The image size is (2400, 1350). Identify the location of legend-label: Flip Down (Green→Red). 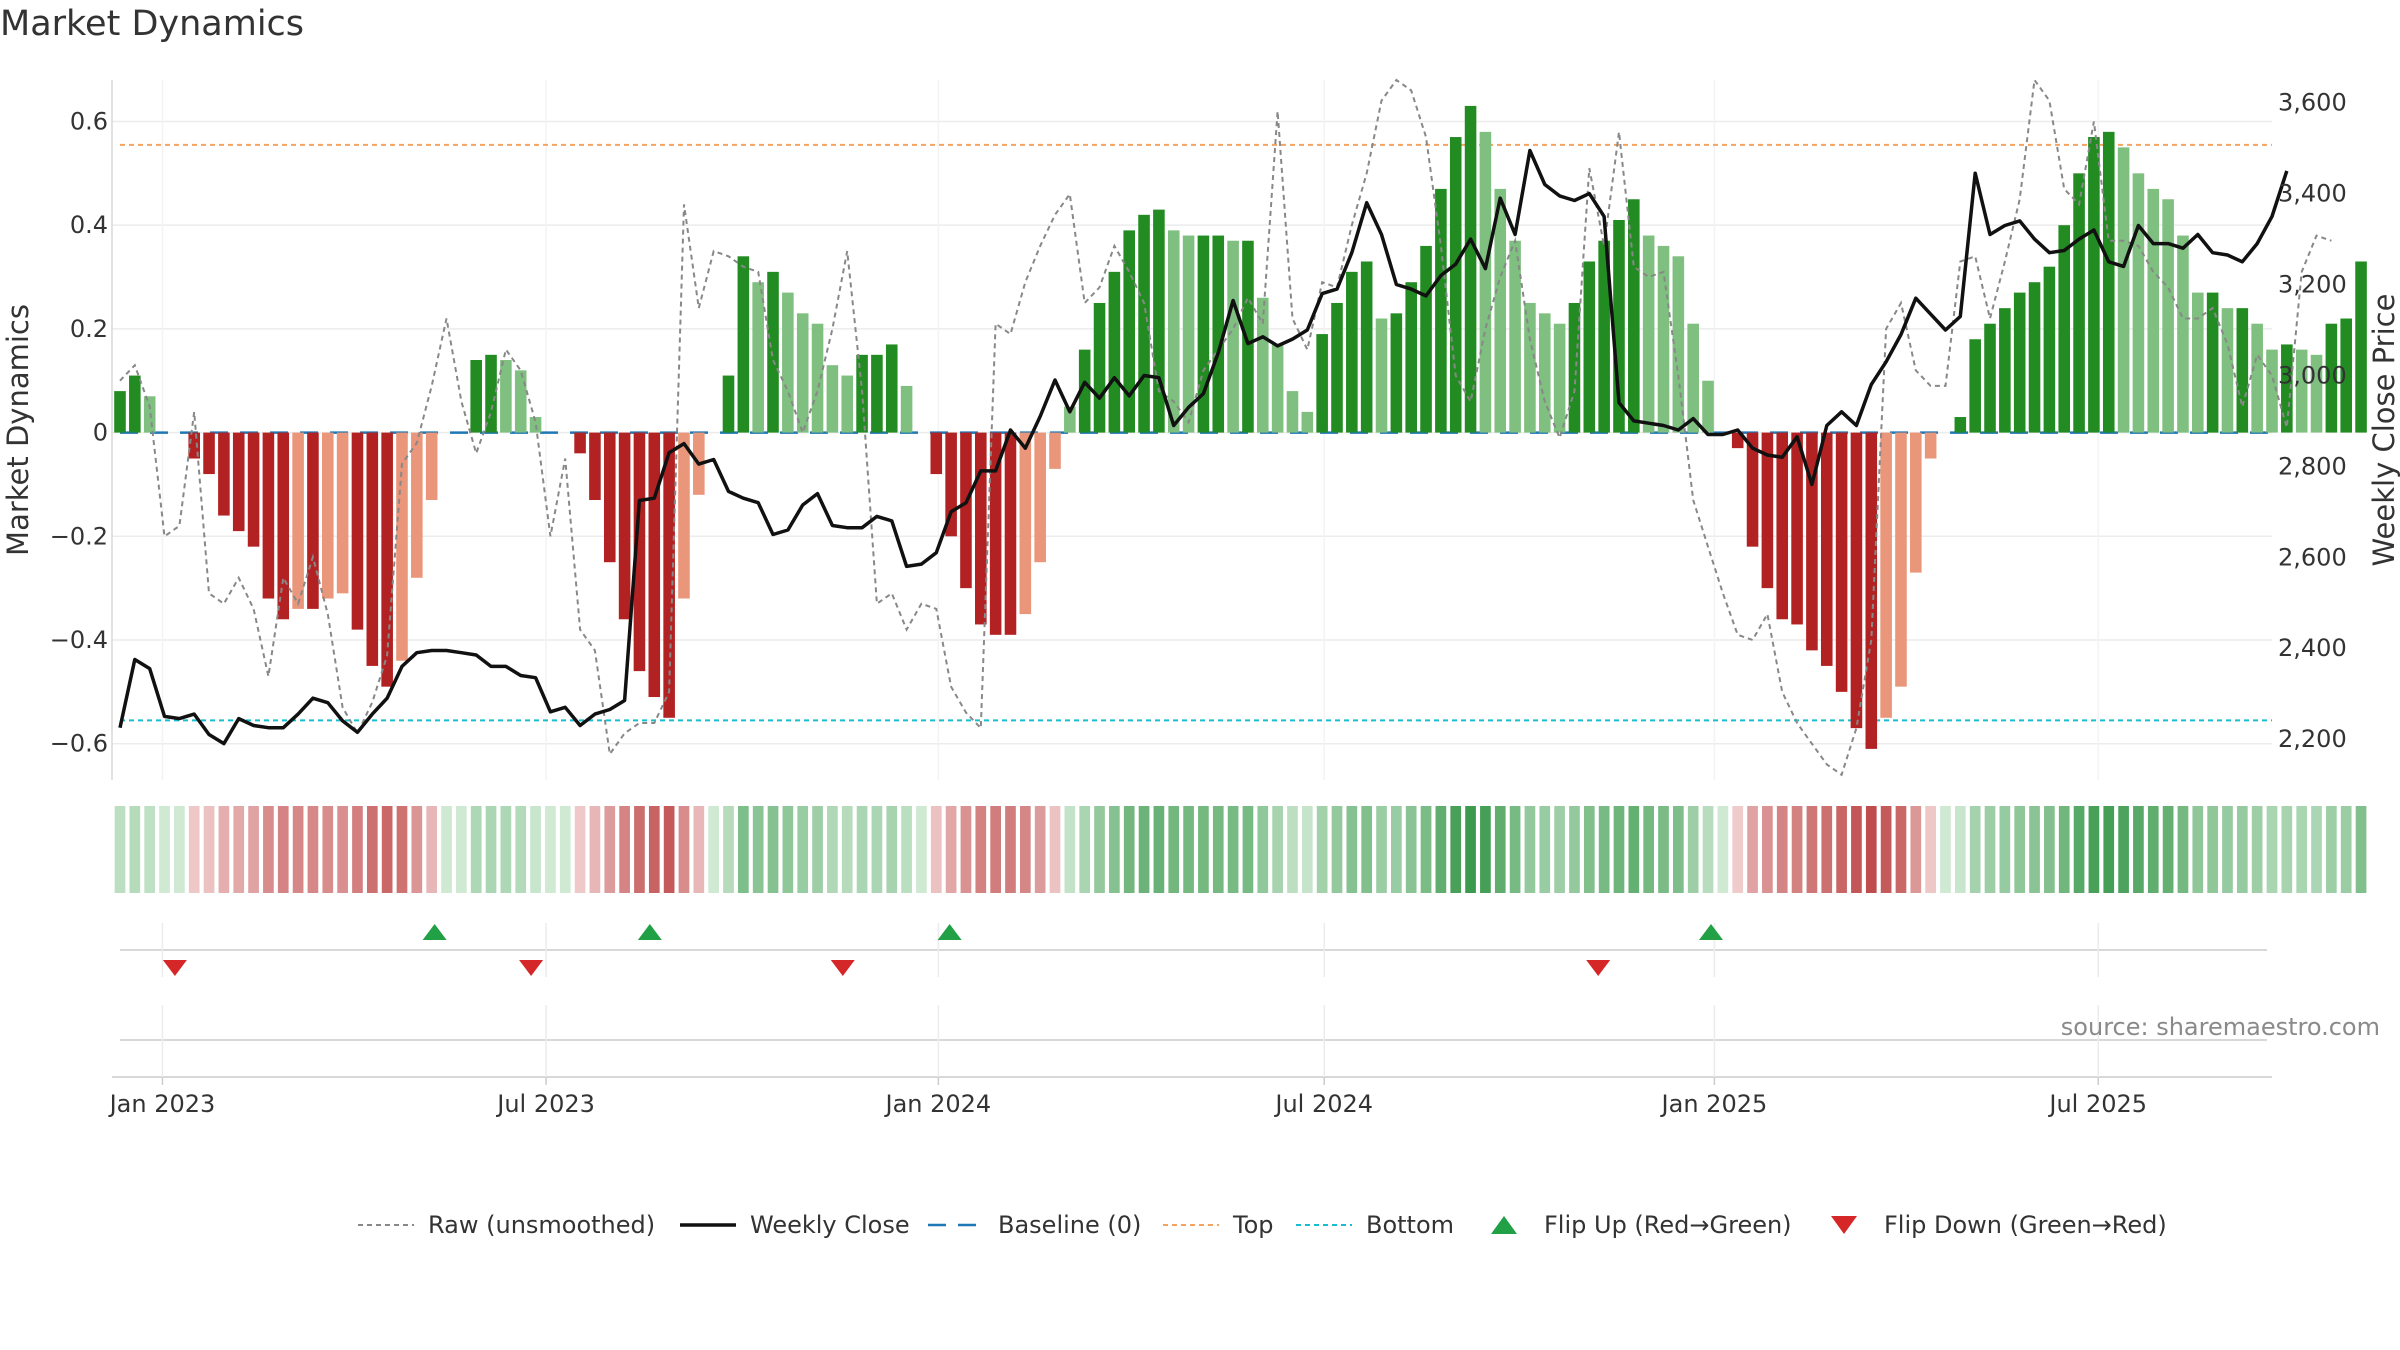
(2025, 1225).